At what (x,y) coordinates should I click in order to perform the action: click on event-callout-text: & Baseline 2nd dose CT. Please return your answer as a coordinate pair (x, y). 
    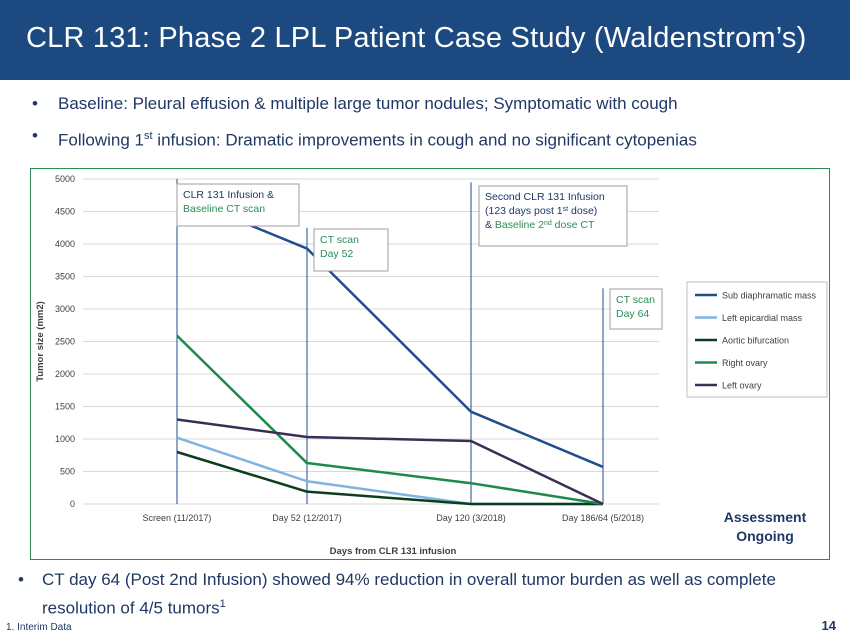
    Looking at the image, I should click on (540, 225).